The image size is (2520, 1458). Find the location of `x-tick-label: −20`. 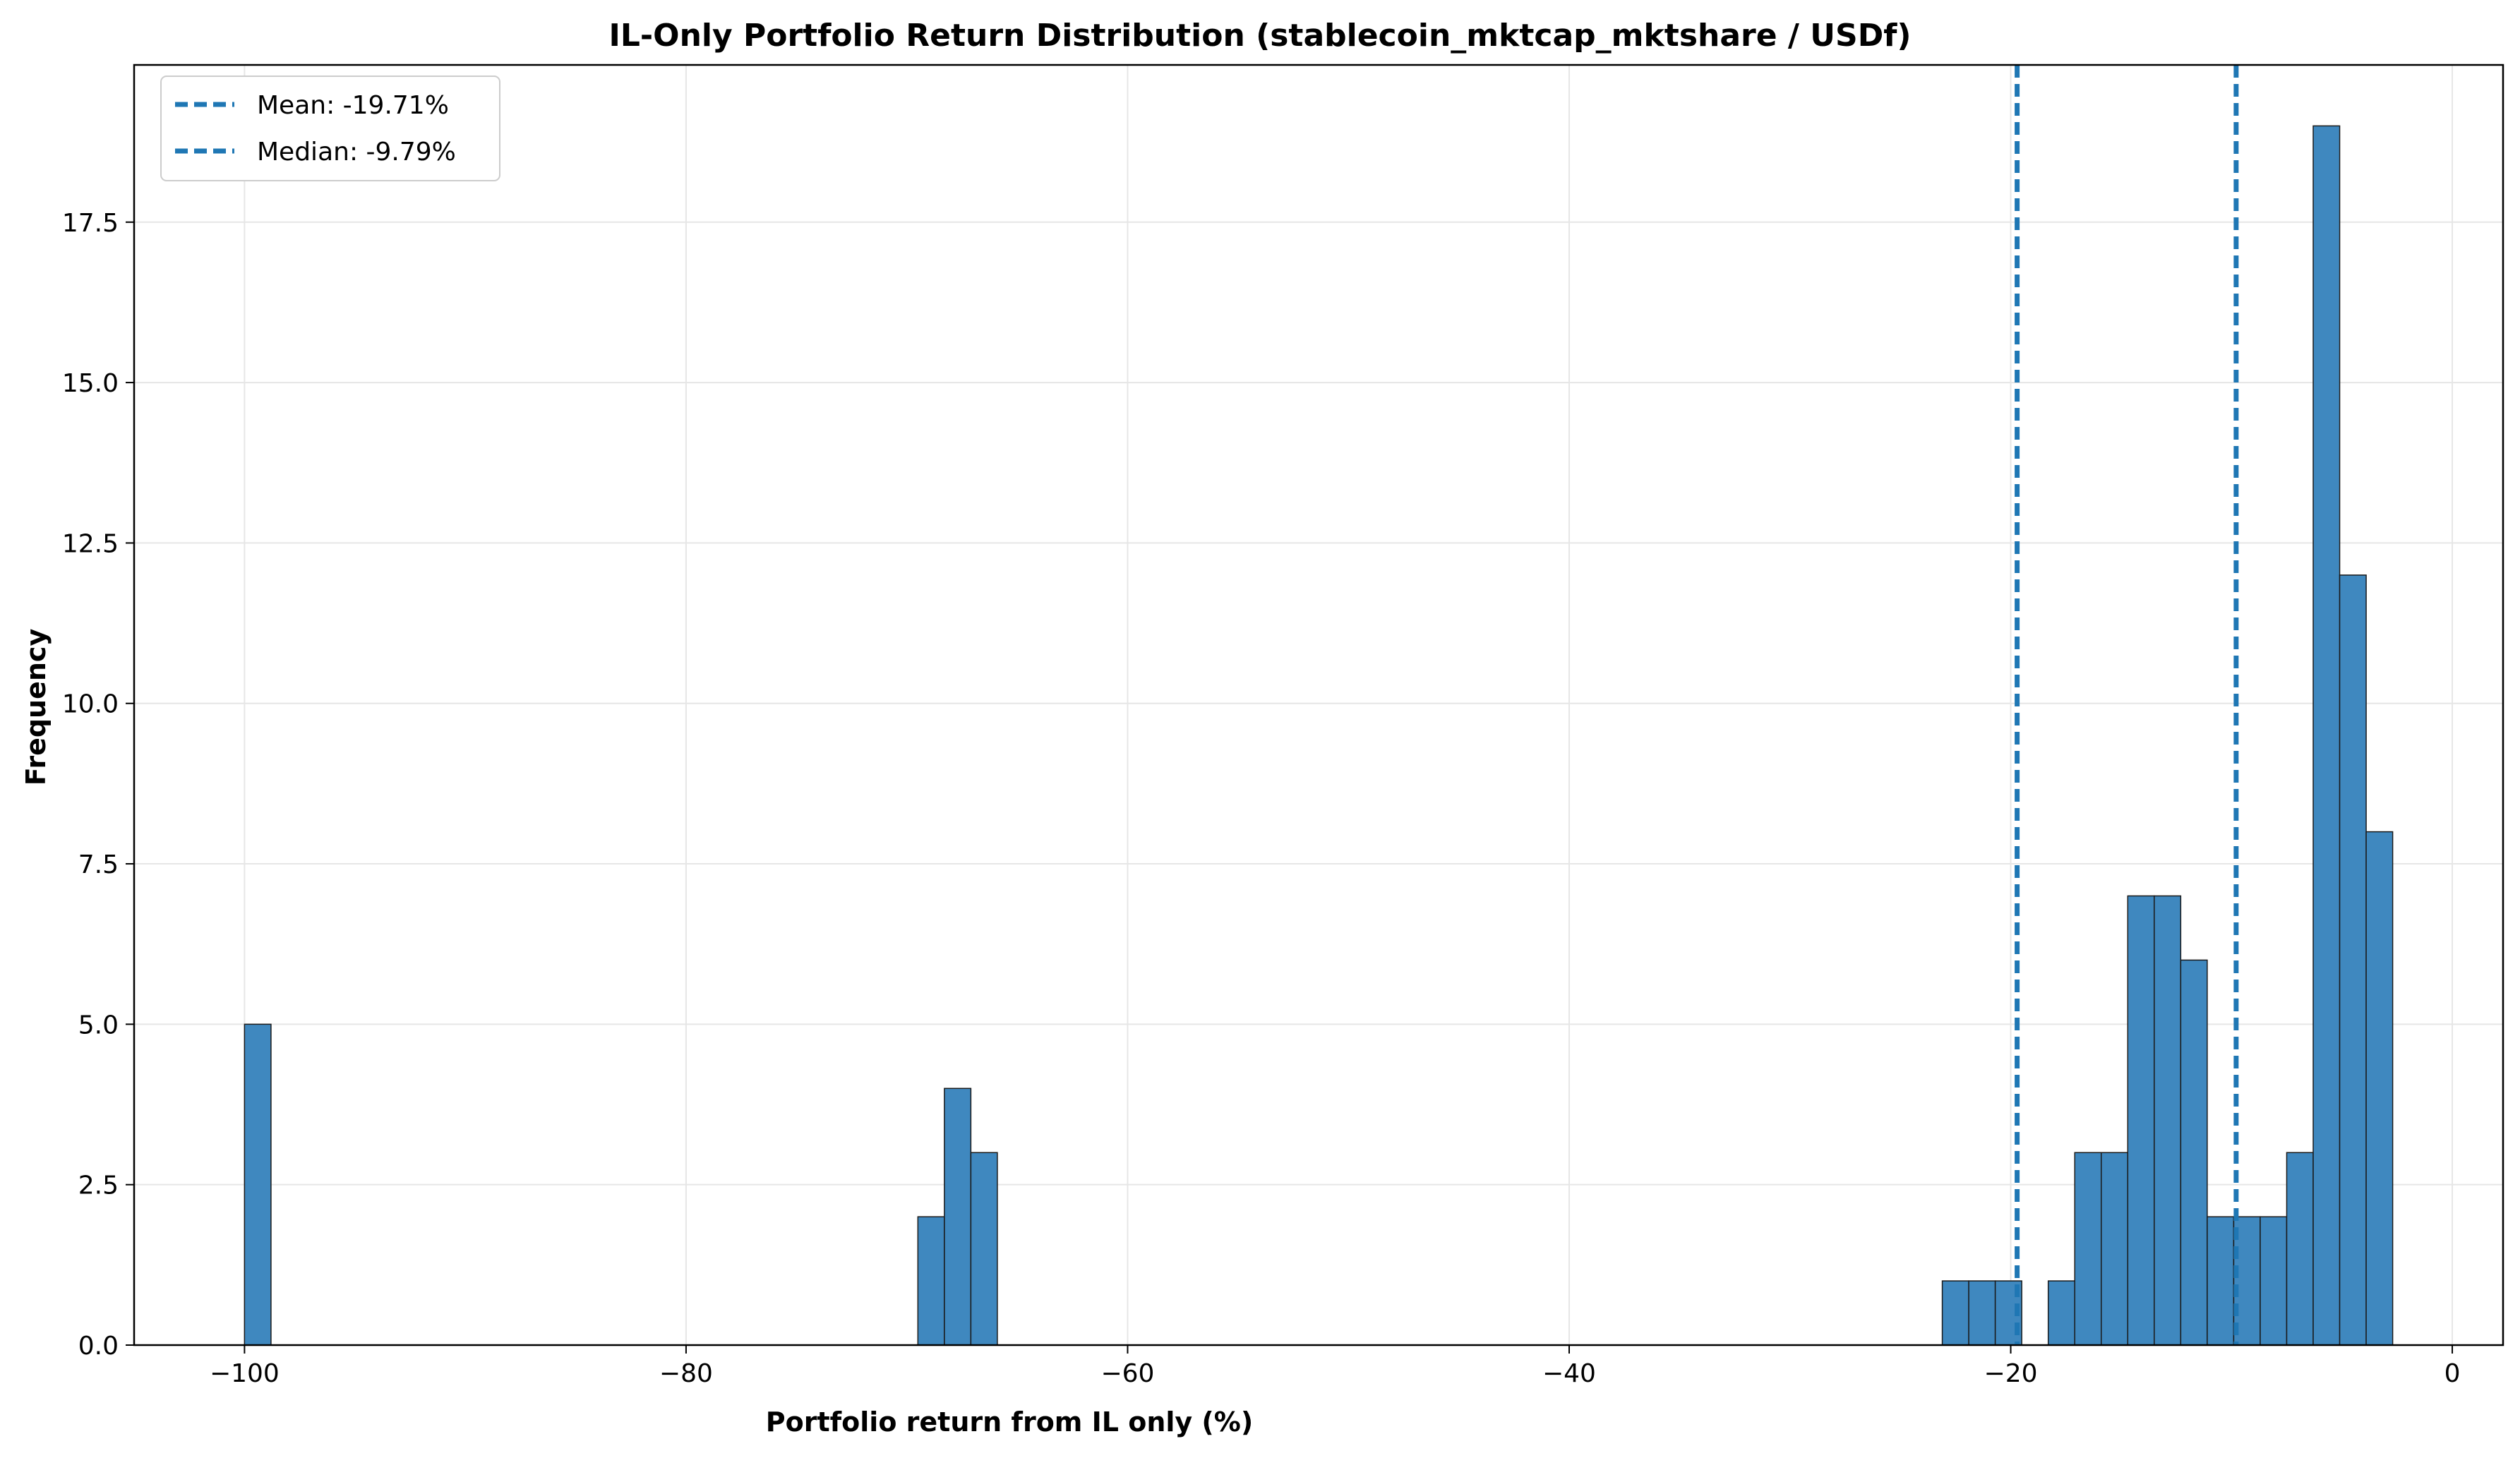

x-tick-label: −20 is located at coordinates (2011, 1373).